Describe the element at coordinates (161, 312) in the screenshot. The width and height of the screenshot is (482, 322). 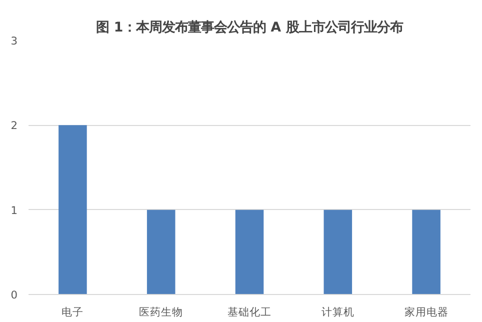
I see `x-tick-label: 医药生物` at that location.